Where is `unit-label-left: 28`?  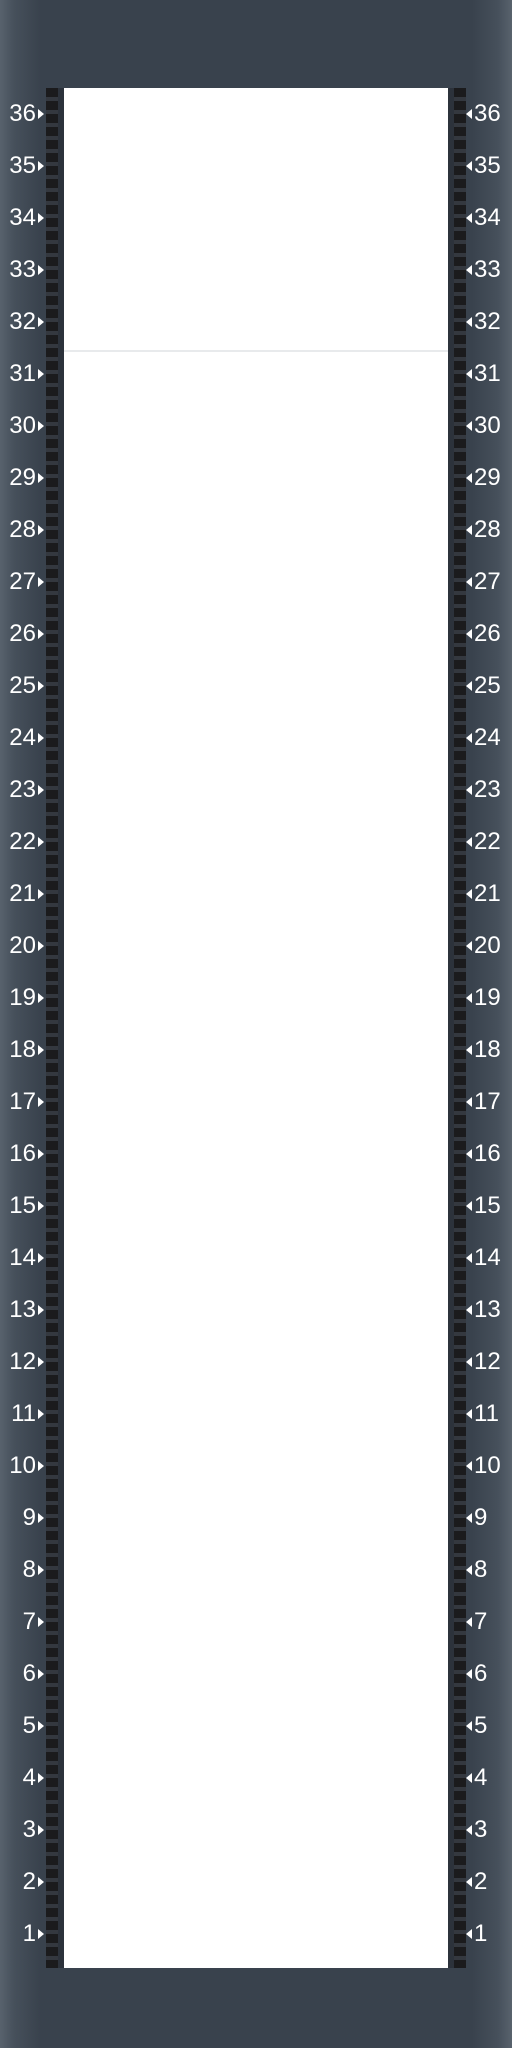 unit-label-left: 28 is located at coordinates (22, 530).